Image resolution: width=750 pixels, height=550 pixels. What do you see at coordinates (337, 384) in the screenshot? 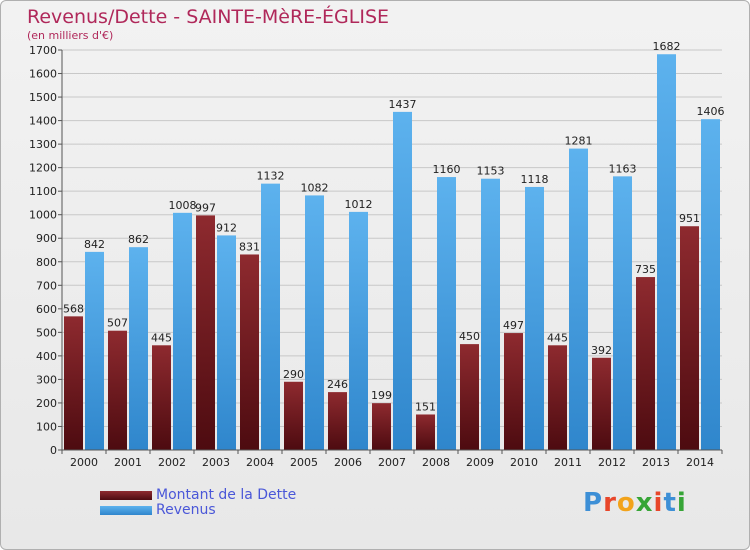
I see `bar-dette-label: 246` at bounding box center [337, 384].